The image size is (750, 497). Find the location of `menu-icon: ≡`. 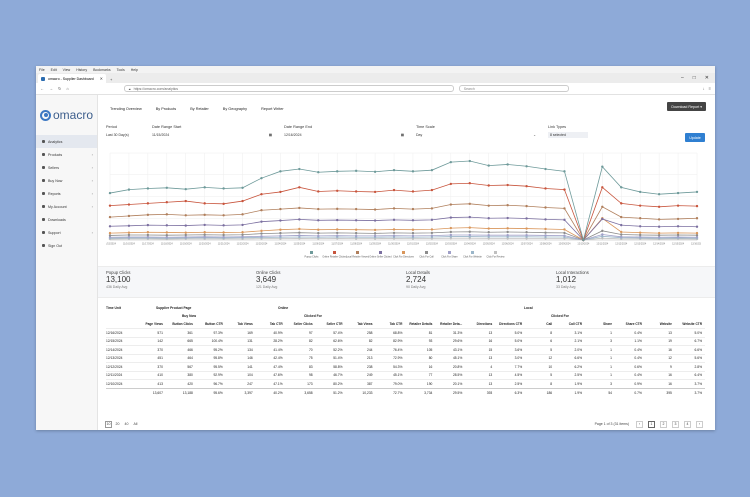

menu-icon: ≡ is located at coordinates (709, 88).